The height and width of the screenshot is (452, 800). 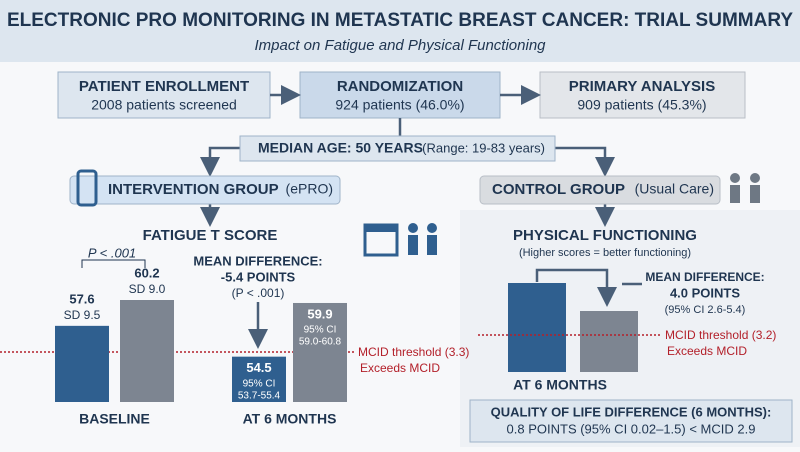 I want to click on box-title: RANDOMIZATION, so click(x=400, y=86).